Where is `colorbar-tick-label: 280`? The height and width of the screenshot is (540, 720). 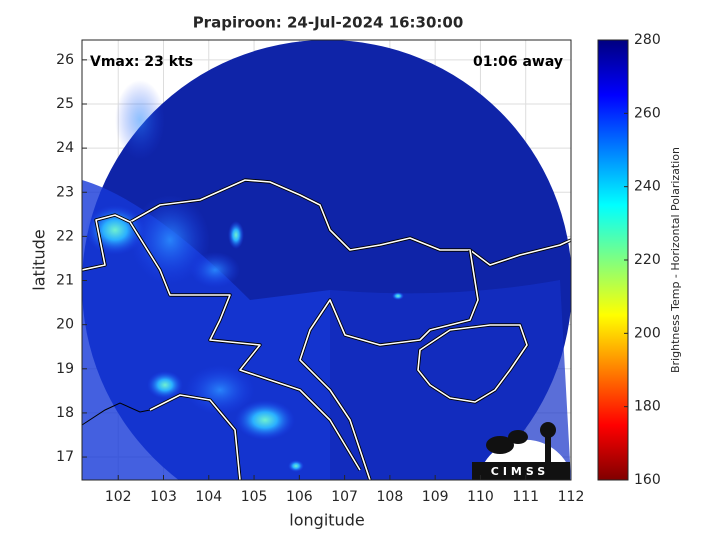
colorbar-tick-label: 280 is located at coordinates (647, 40).